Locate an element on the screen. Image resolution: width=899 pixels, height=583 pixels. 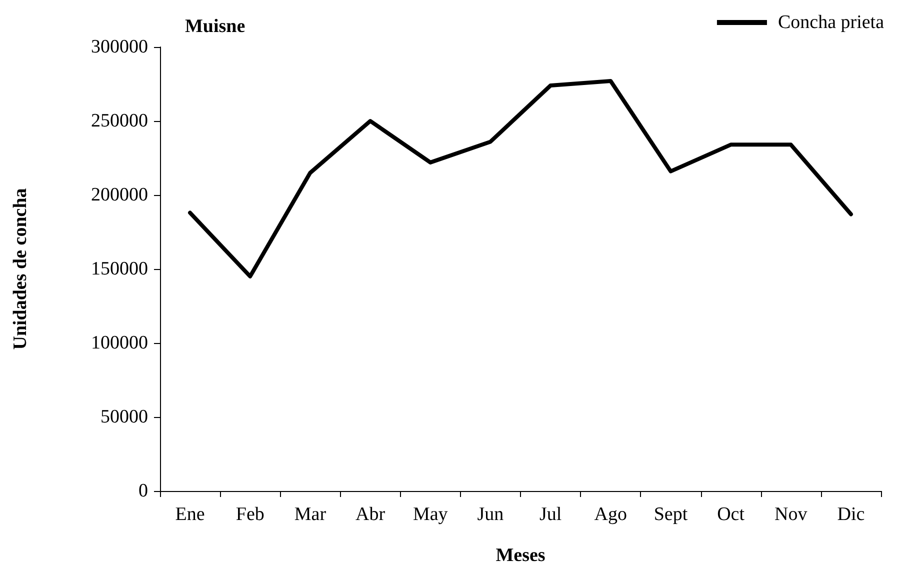
y-tick-label: 300000 is located at coordinates (119, 47).